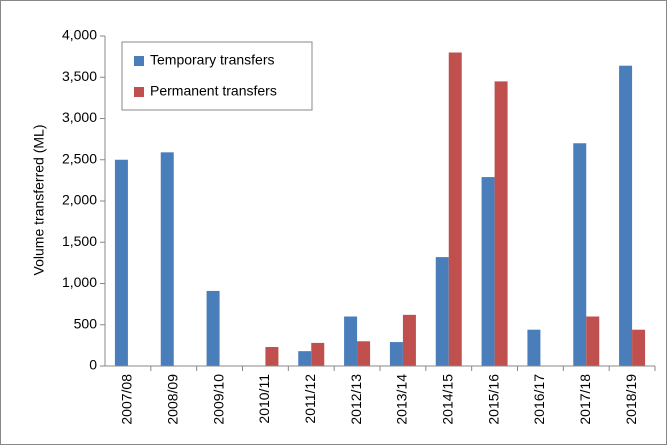  What do you see at coordinates (218, 399) in the screenshot?
I see `x-tick-label: 2009/10` at bounding box center [218, 399].